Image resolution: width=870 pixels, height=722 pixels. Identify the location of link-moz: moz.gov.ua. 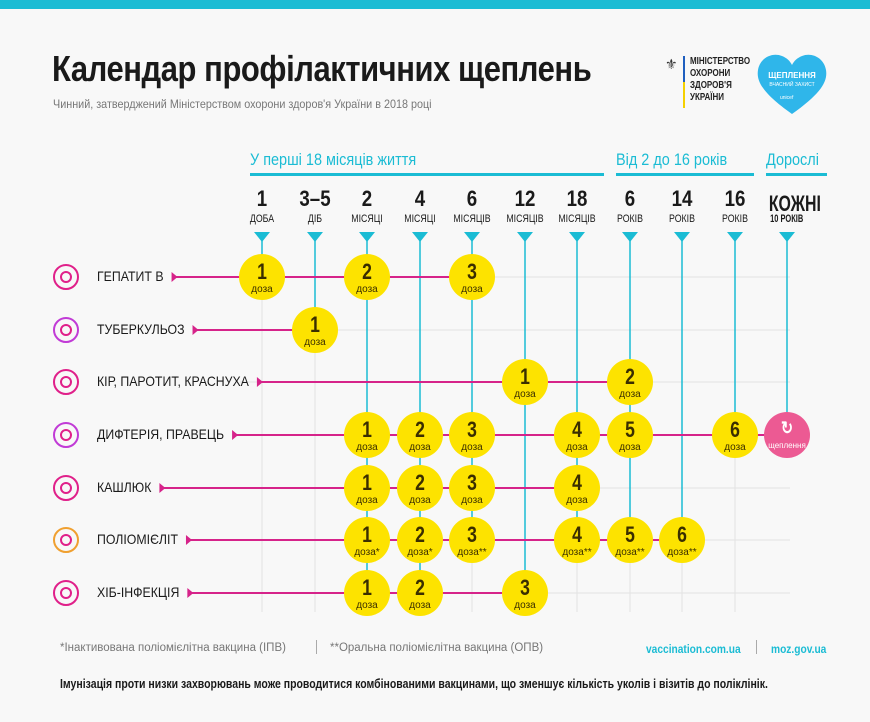
(799, 649).